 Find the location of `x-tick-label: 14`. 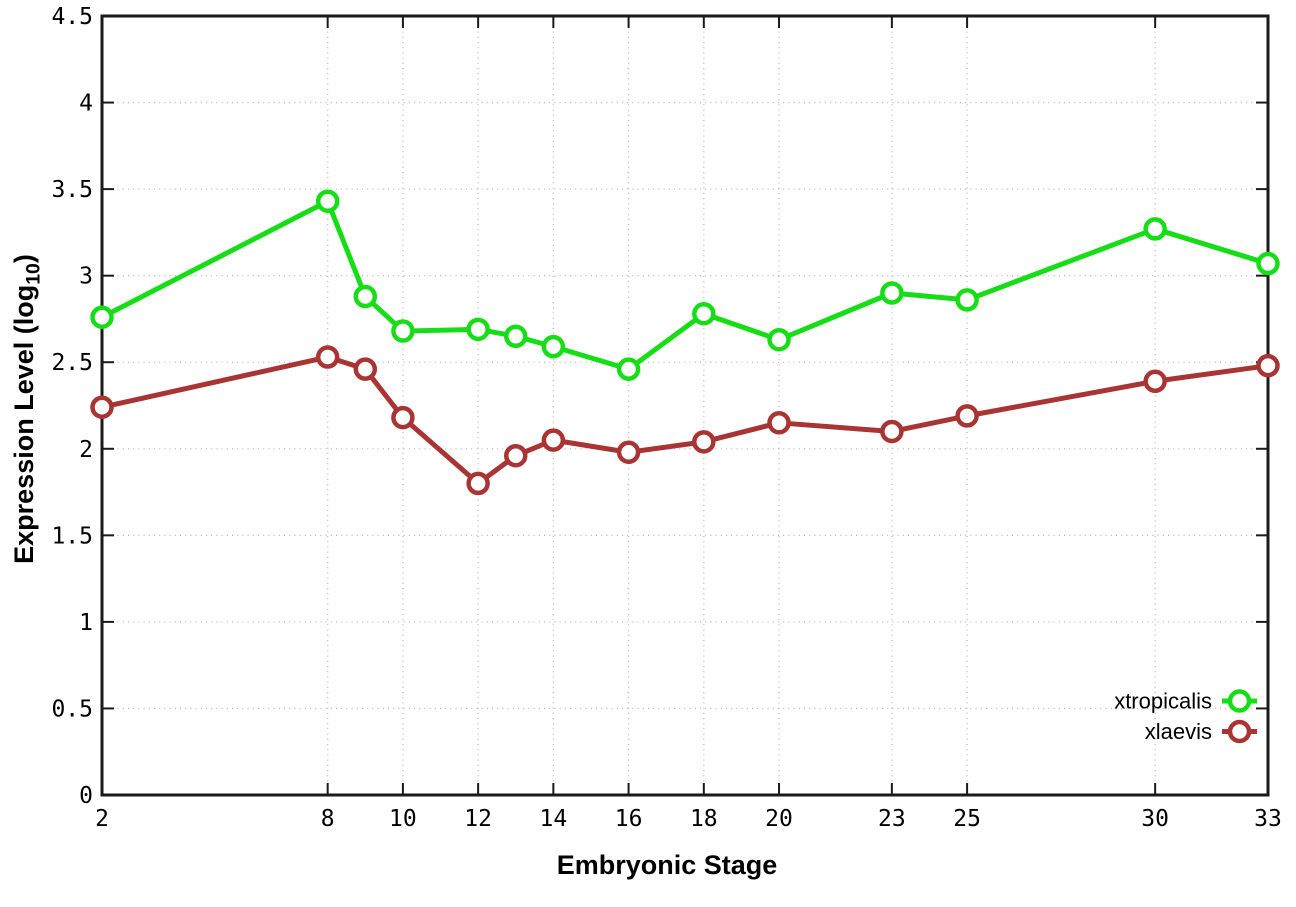

x-tick-label: 14 is located at coordinates (554, 819).